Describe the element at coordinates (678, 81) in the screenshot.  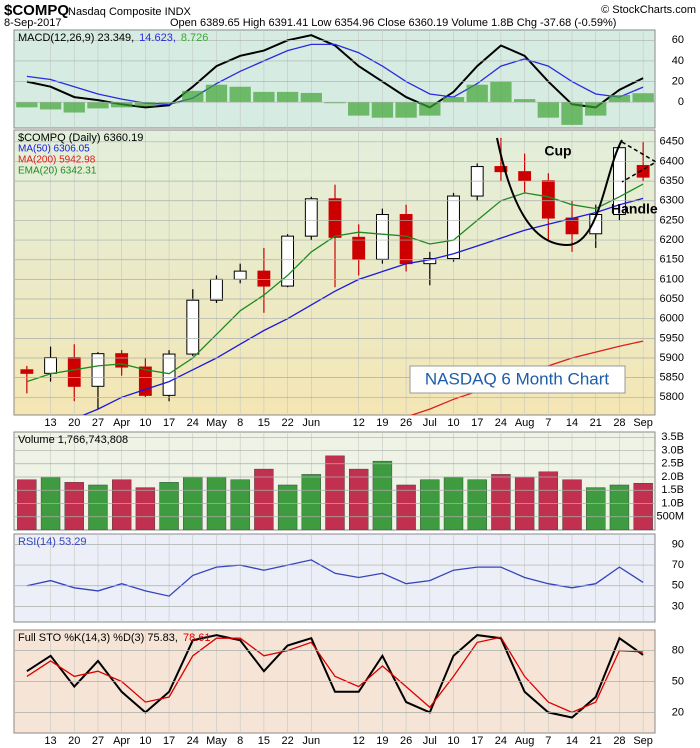
I see `y-tick-label: 20` at that location.